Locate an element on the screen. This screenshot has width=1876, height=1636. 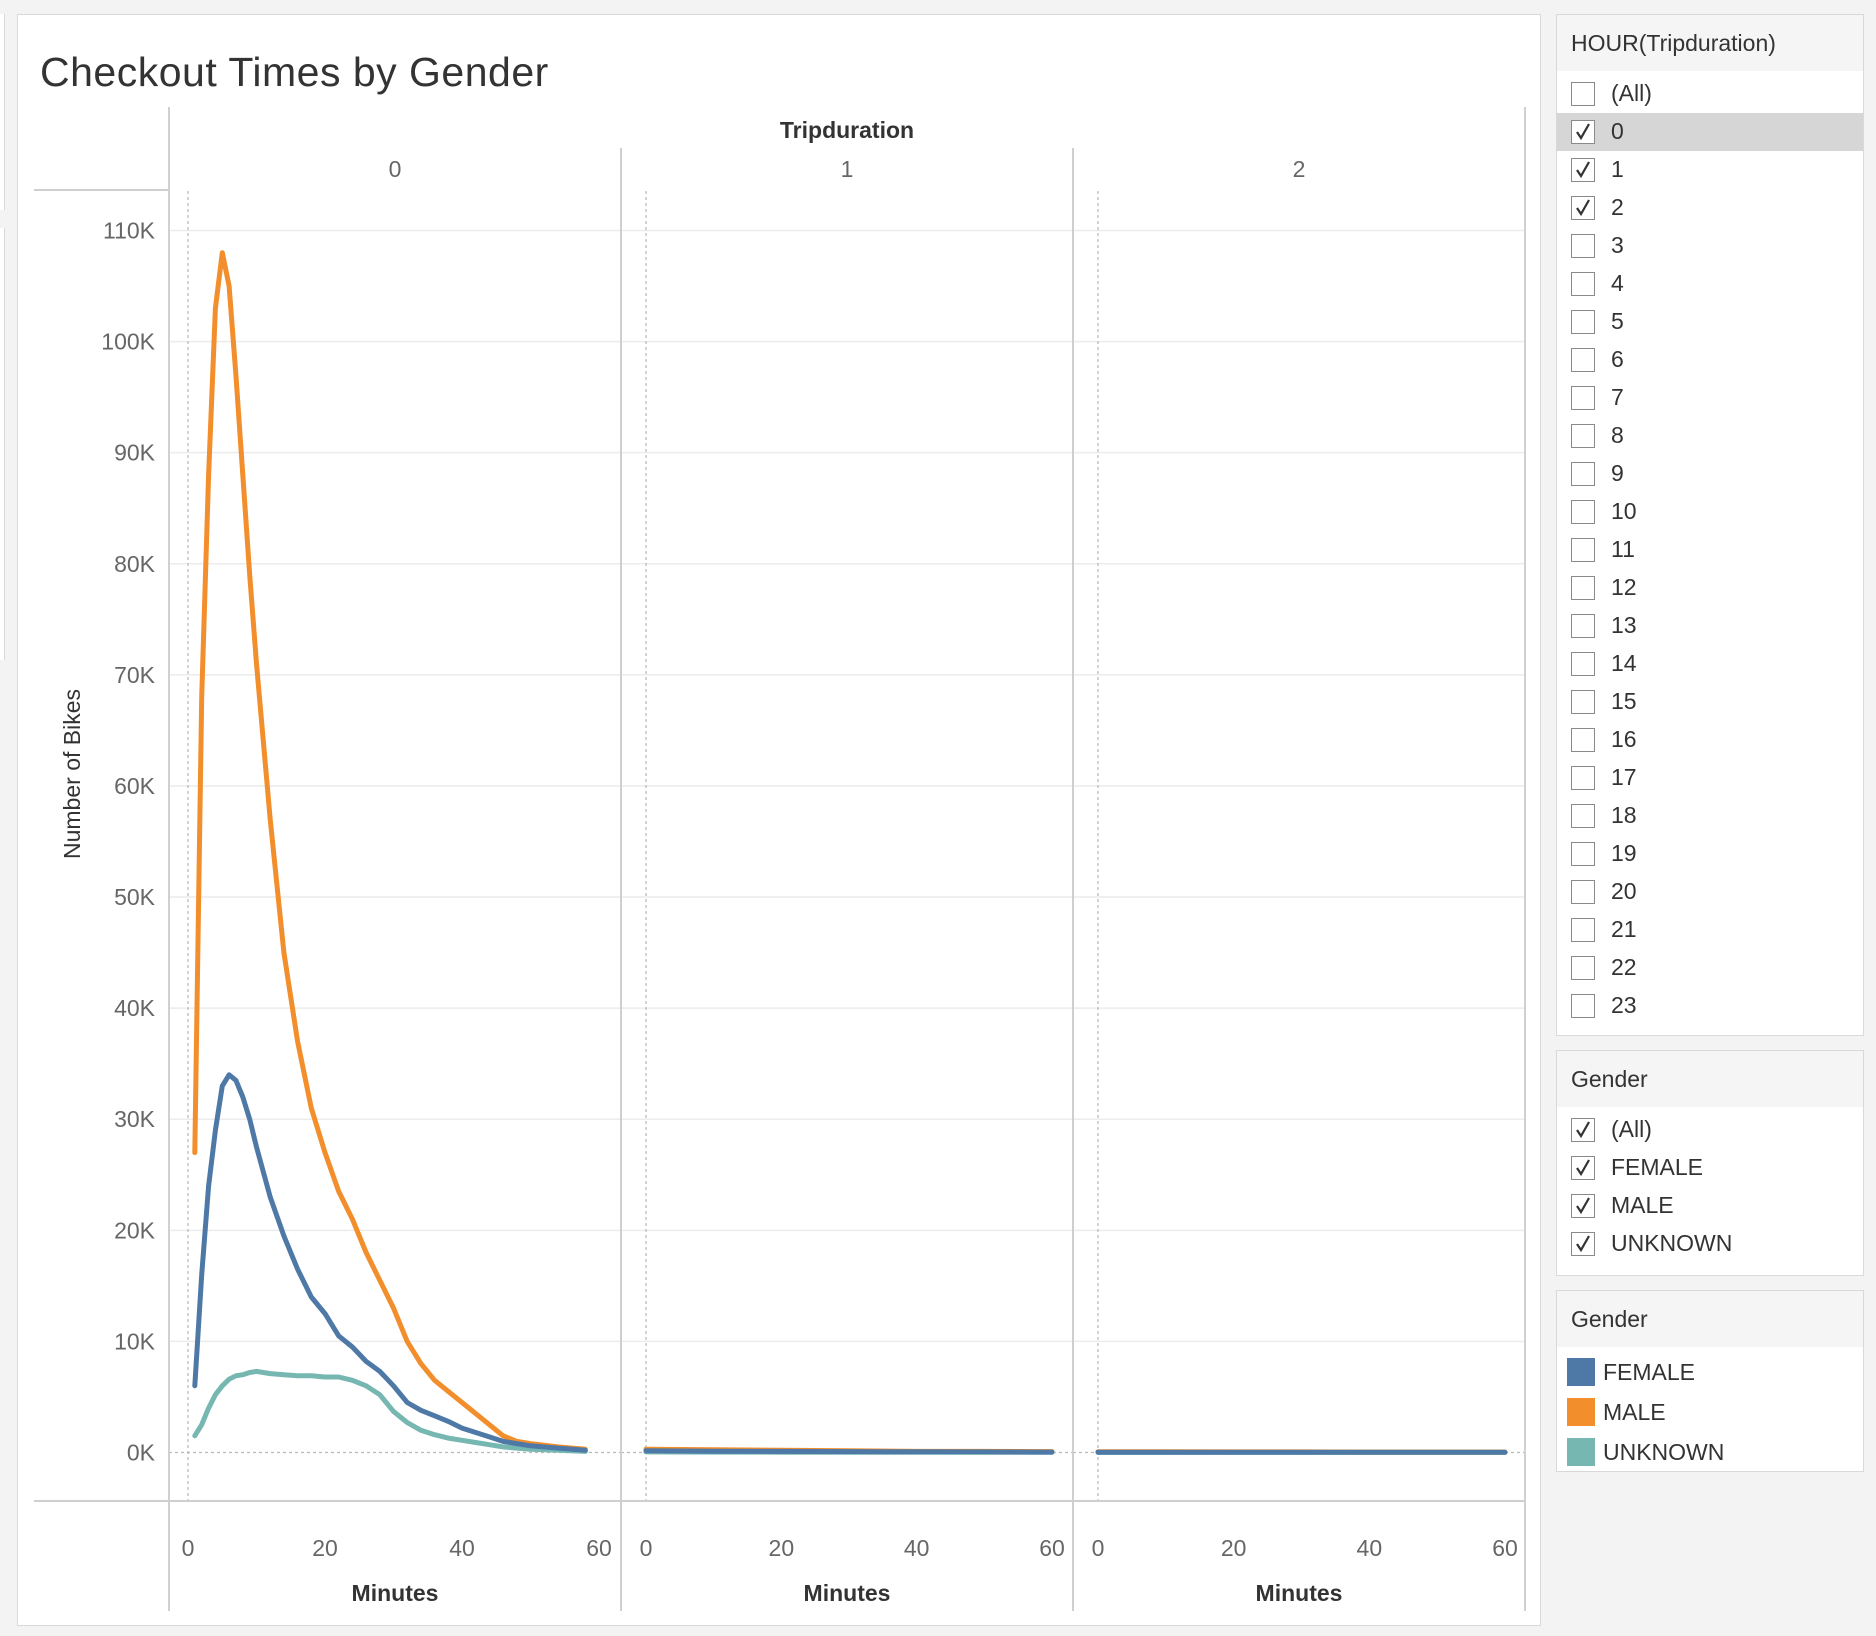
legend-item: MALE is located at coordinates (1710, 1411).